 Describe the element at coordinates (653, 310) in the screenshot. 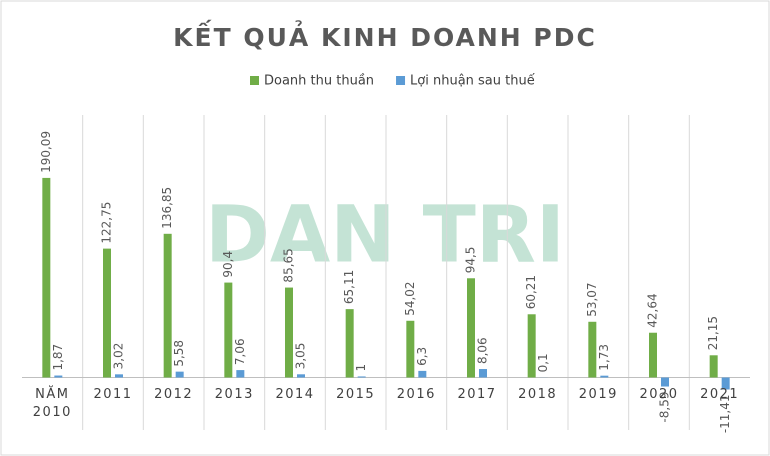

I see `data-label: 42,64` at that location.